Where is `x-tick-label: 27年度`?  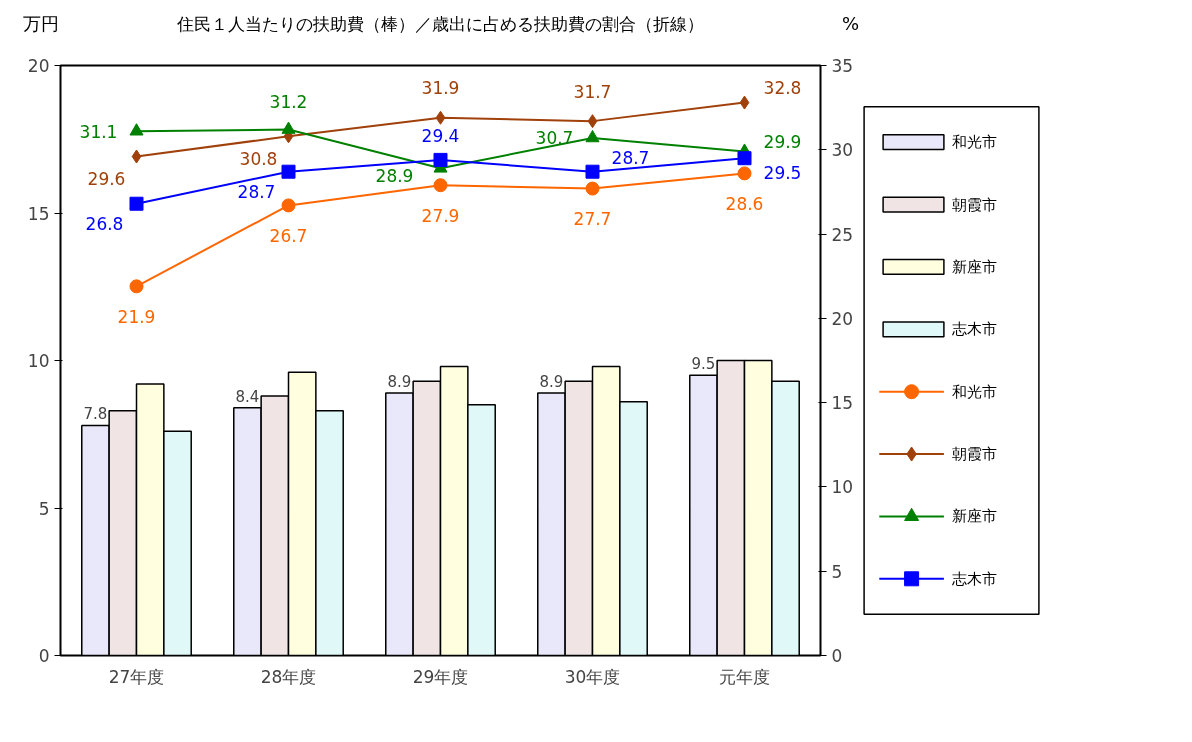 x-tick-label: 27年度 is located at coordinates (136, 676).